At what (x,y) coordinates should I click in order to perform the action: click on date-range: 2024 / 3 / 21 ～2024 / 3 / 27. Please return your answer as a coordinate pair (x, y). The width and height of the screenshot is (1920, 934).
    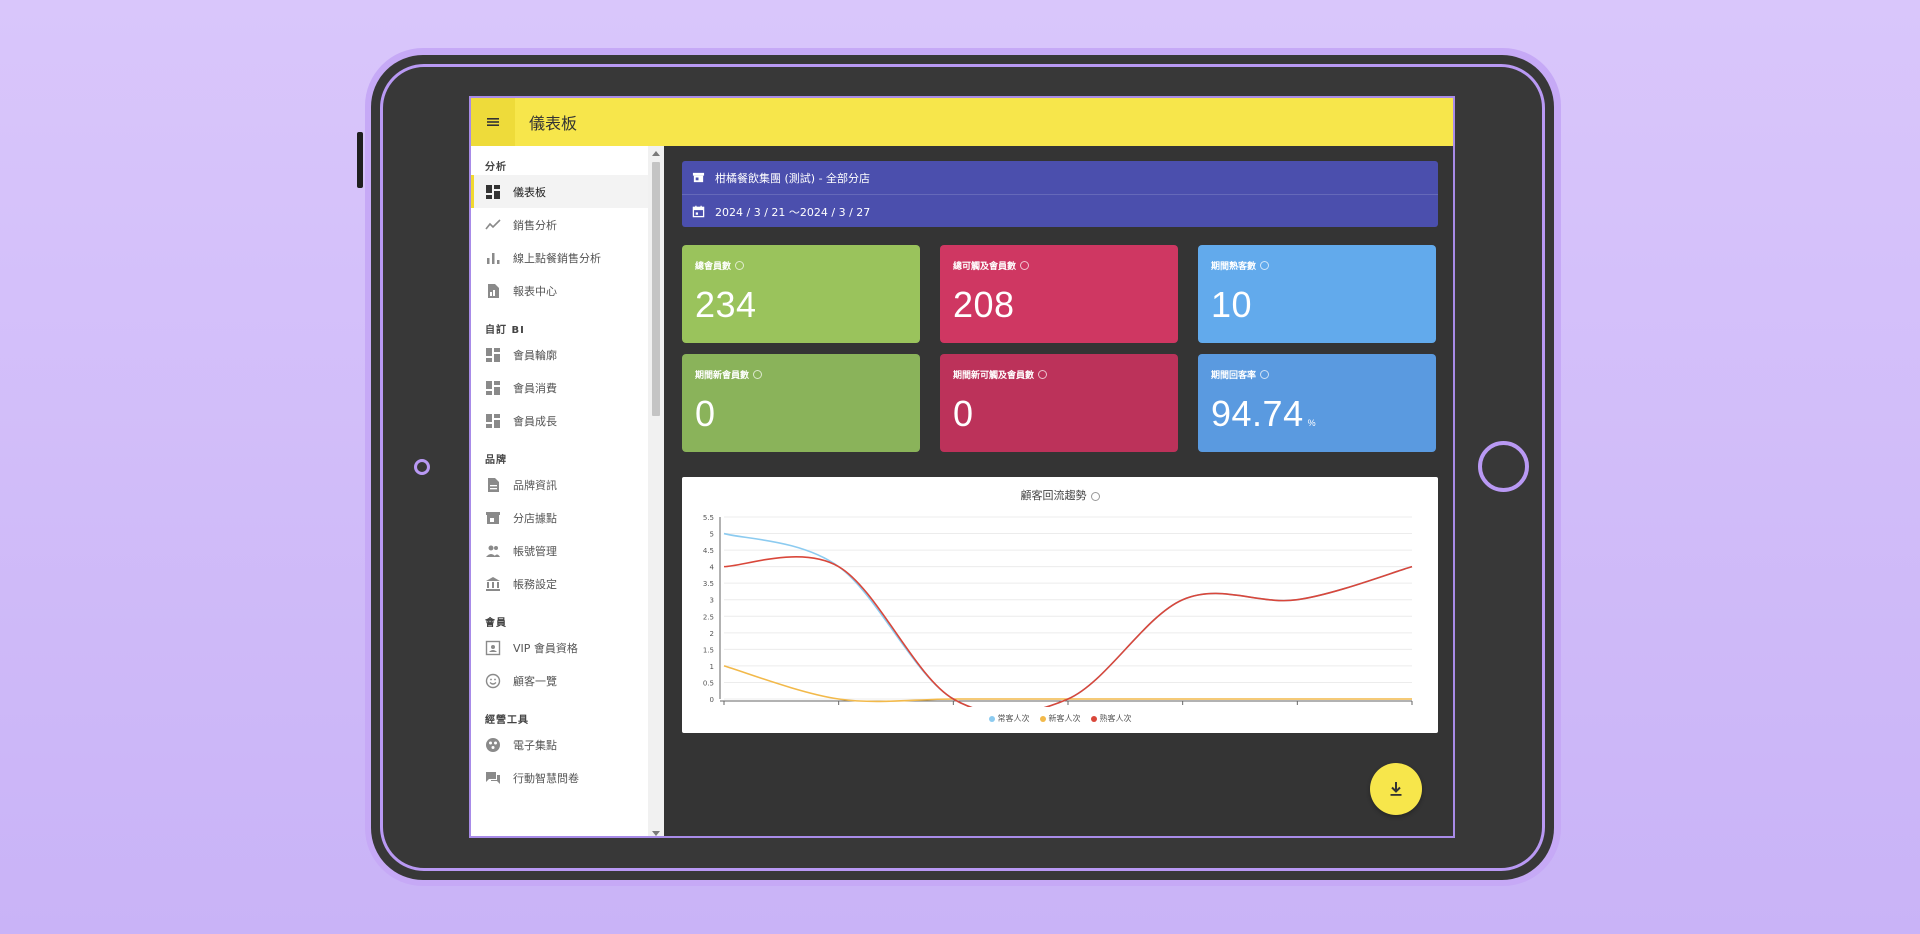
    Looking at the image, I should click on (793, 212).